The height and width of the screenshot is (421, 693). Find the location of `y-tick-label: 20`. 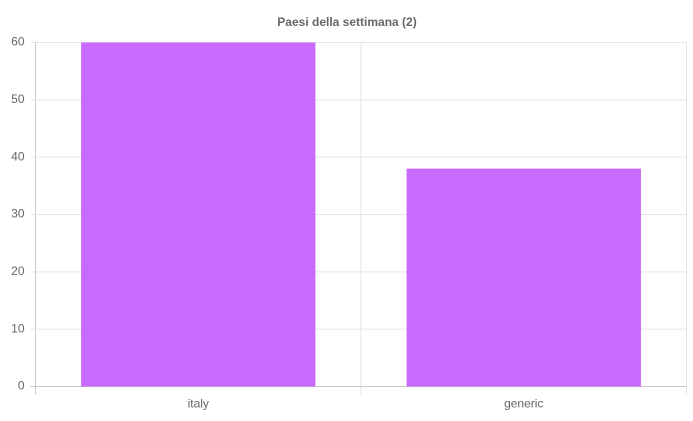

y-tick-label: 20 is located at coordinates (18, 271).